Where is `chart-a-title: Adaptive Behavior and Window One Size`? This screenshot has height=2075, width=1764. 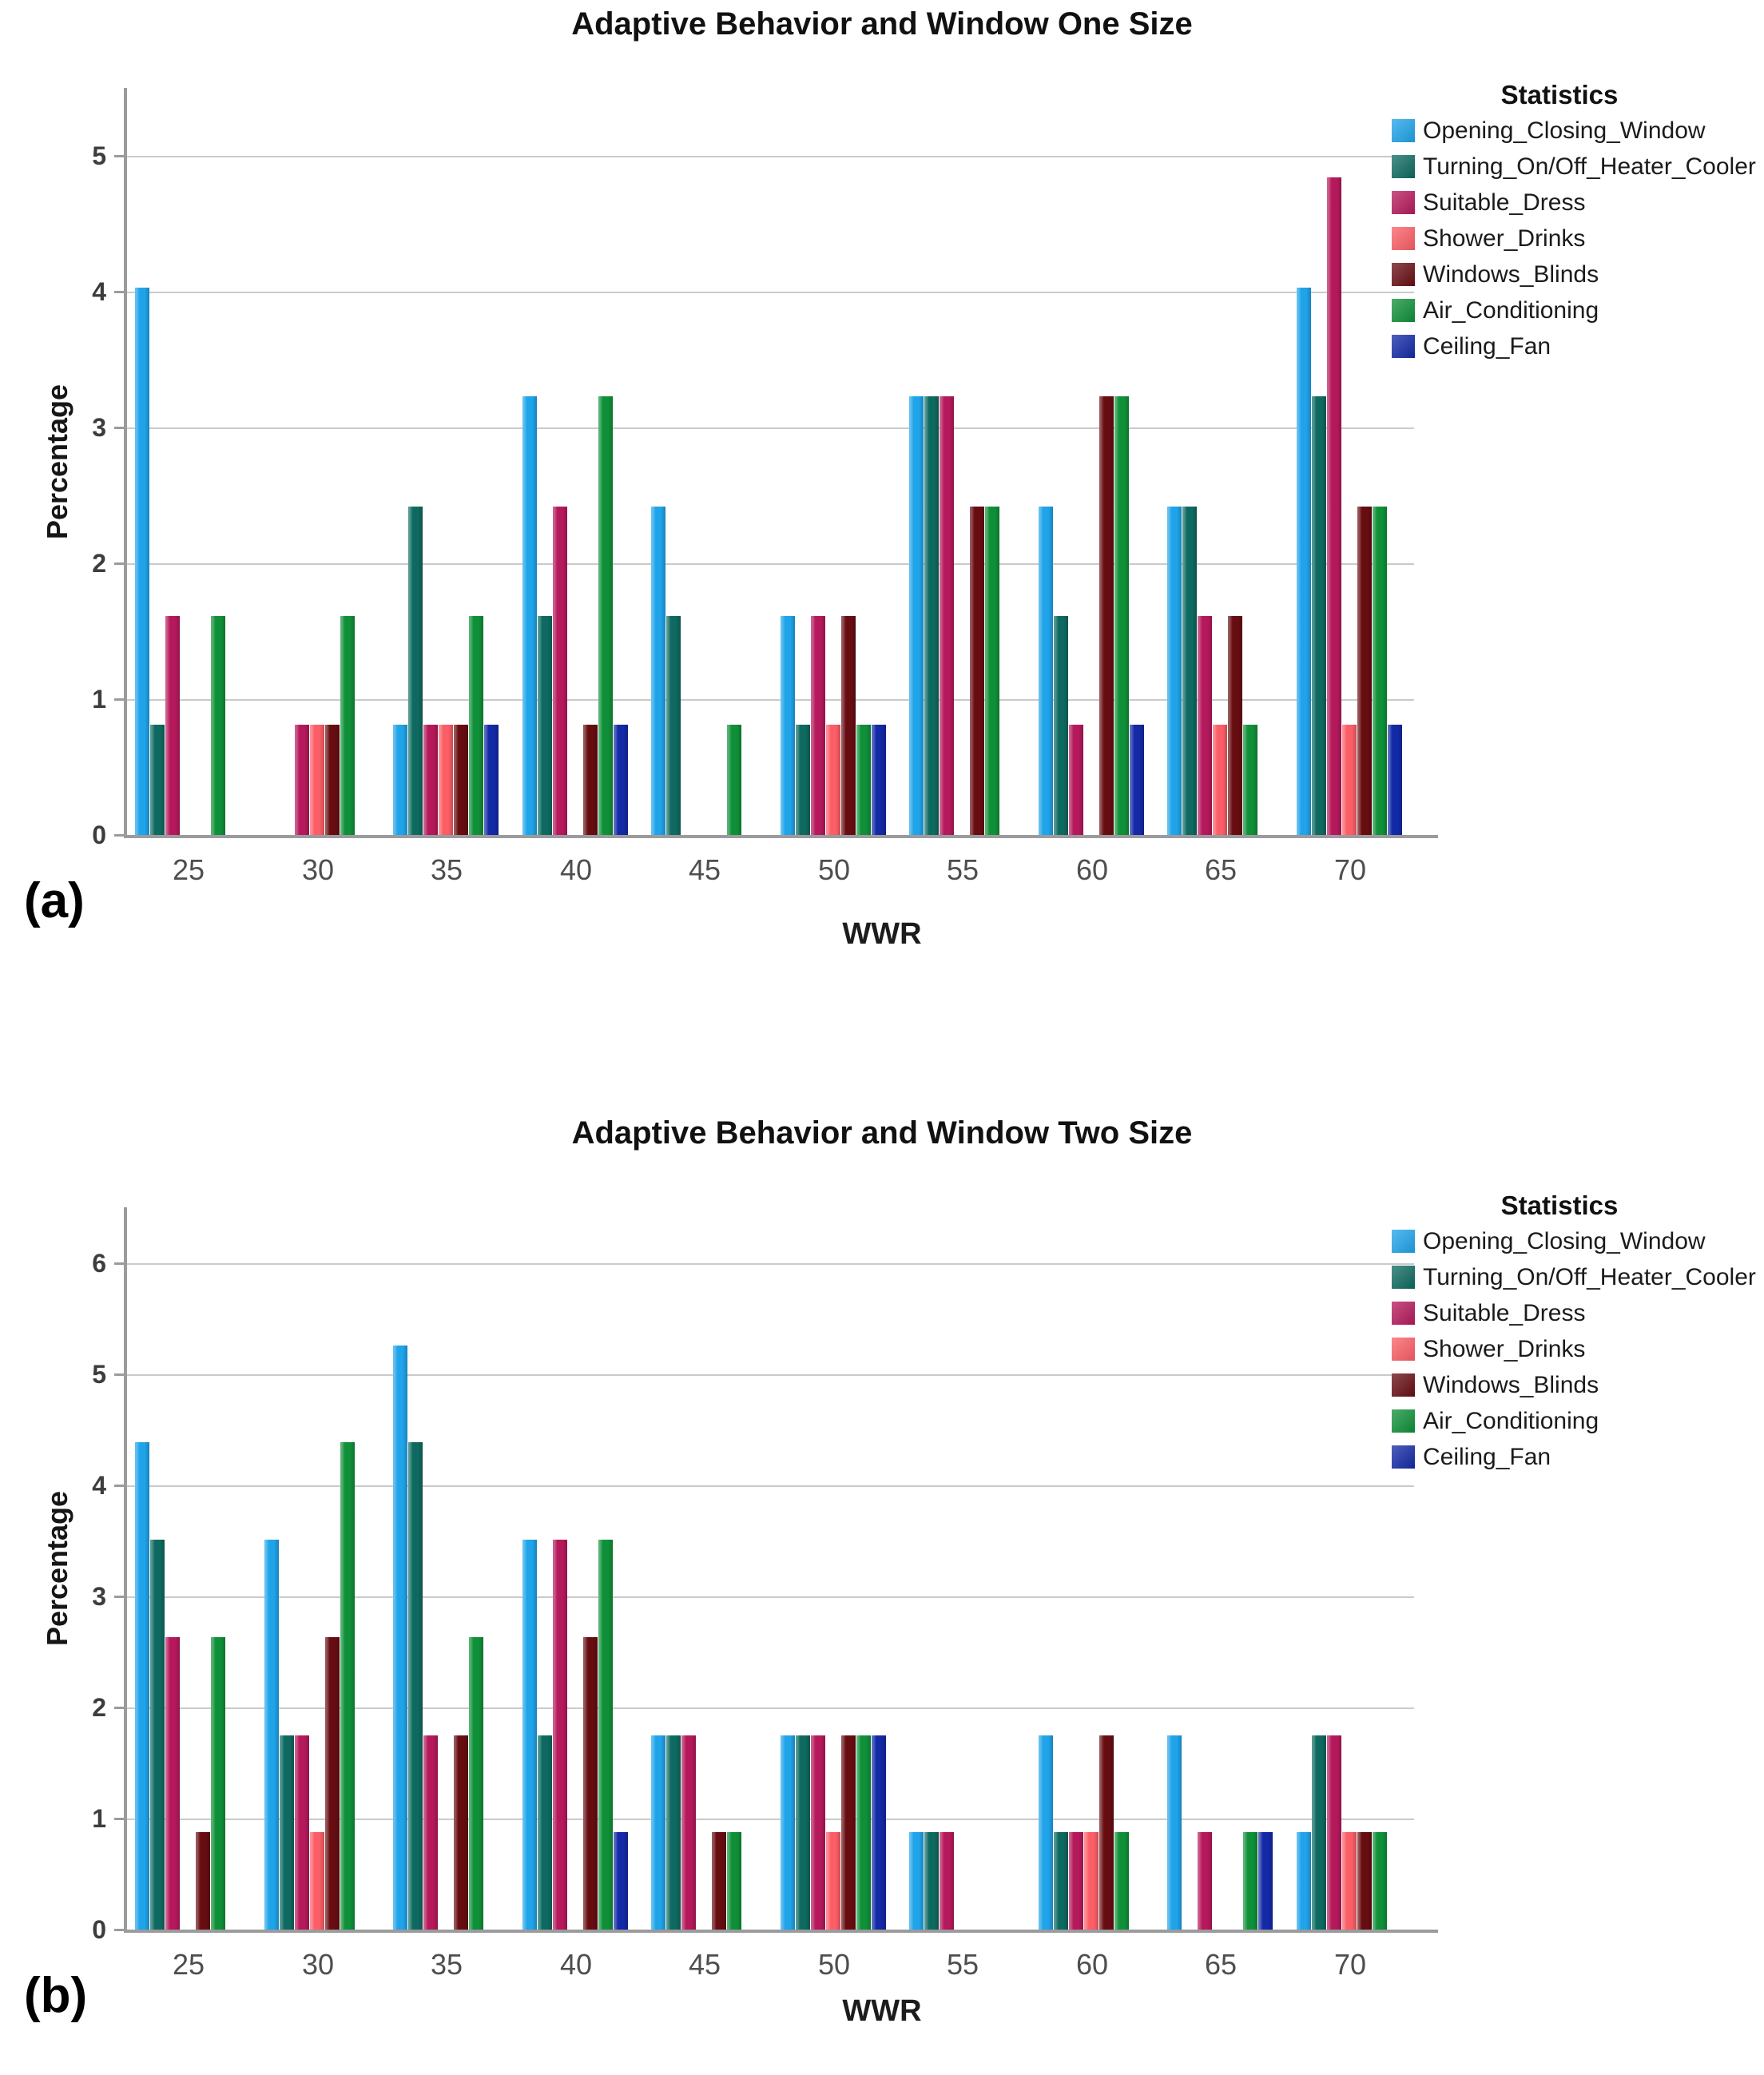
chart-a-title: Adaptive Behavior and Window One Size is located at coordinates (882, 24).